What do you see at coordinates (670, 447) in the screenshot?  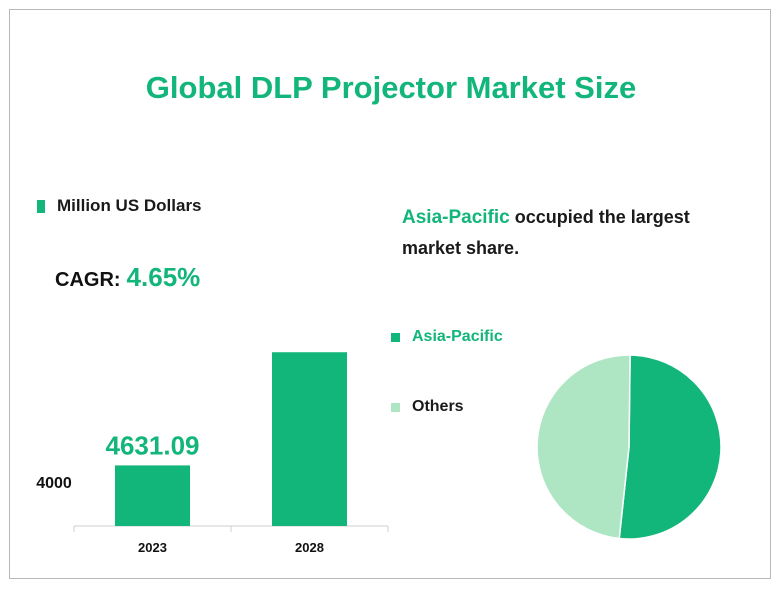 I see `pie-slice-asia-pacific` at bounding box center [670, 447].